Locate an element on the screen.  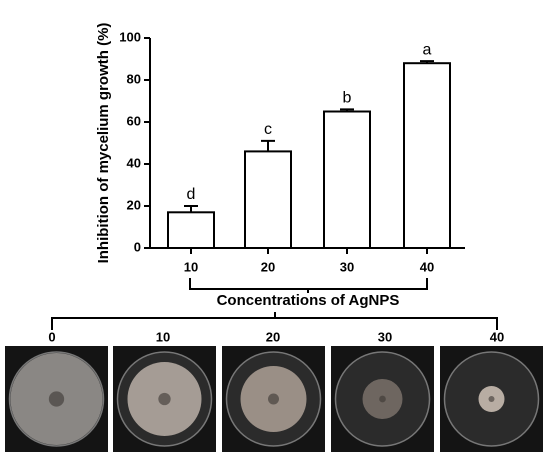
significance-label: d is located at coordinates (191, 194).